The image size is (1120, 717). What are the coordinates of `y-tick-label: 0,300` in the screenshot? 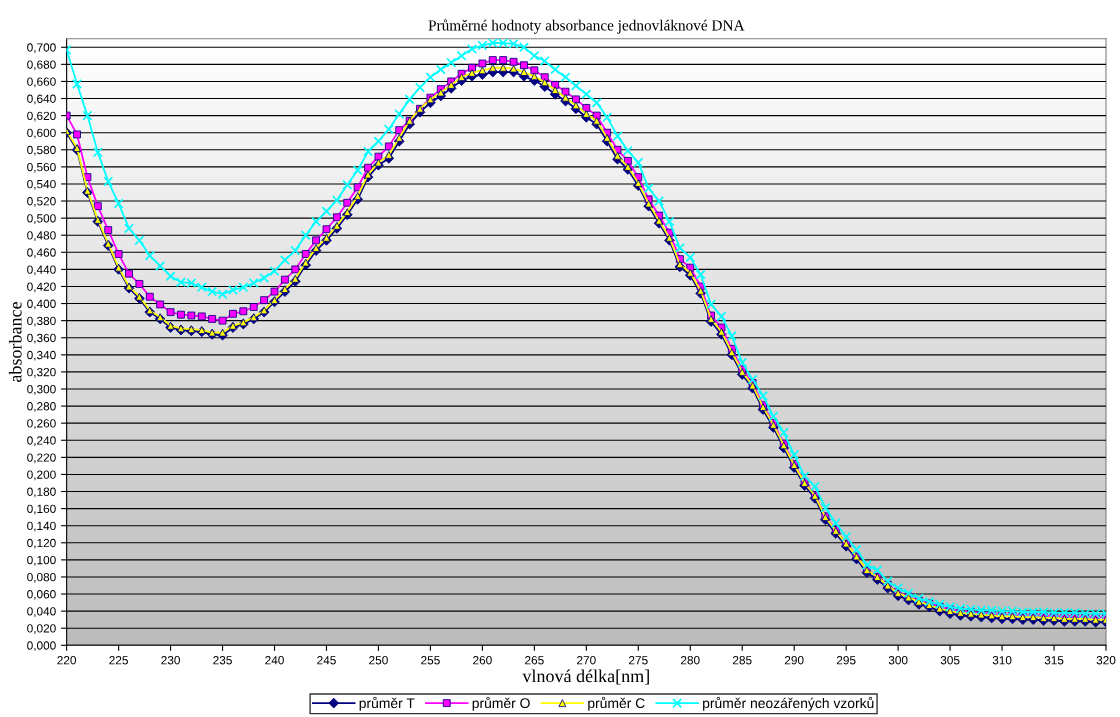 It's located at (41, 390).